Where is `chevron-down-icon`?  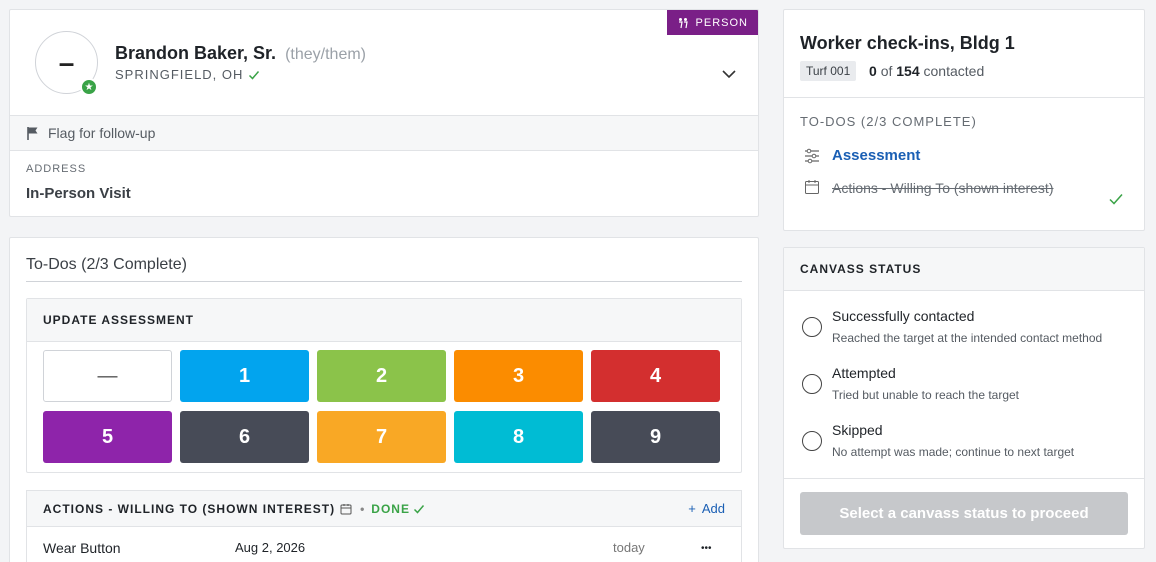
chevron-down-icon is located at coordinates (729, 74).